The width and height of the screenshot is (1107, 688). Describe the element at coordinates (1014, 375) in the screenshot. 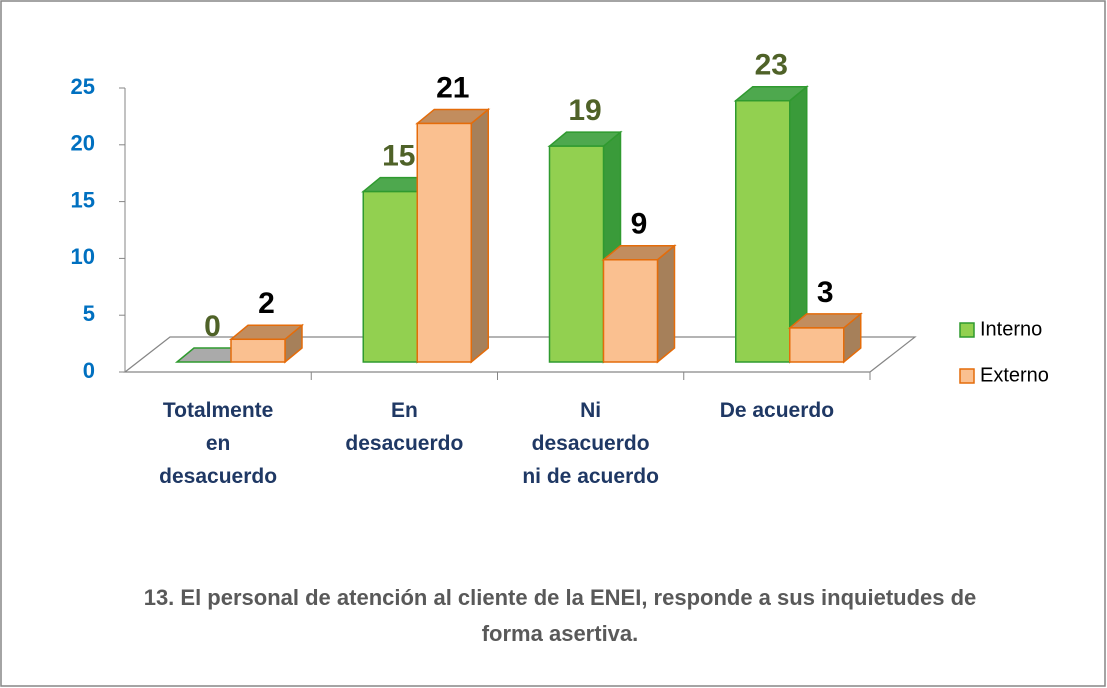

I see `legend-label: Externo` at that location.